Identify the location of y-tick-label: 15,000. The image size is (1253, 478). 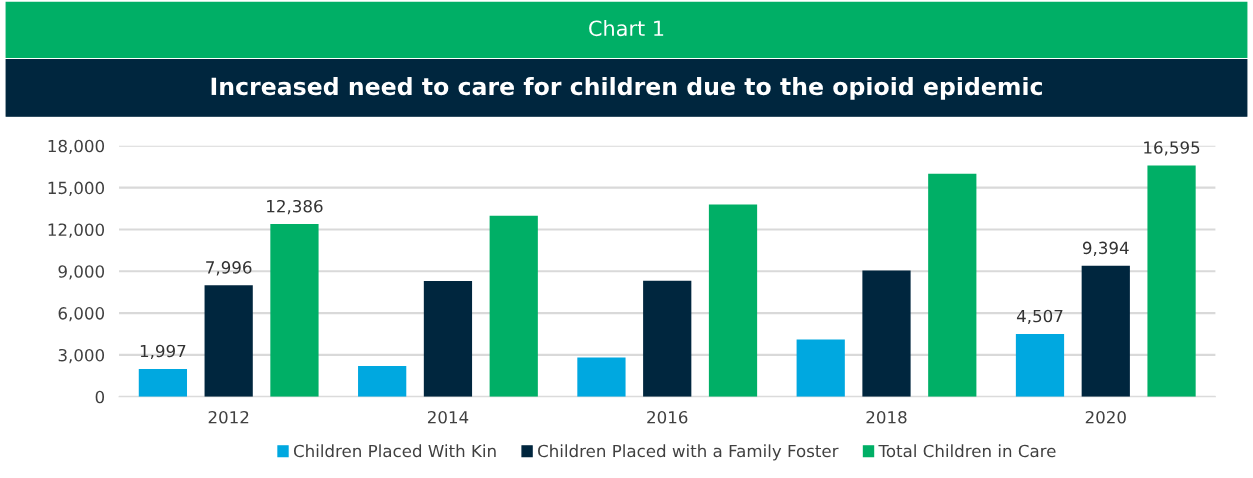
(76, 188).